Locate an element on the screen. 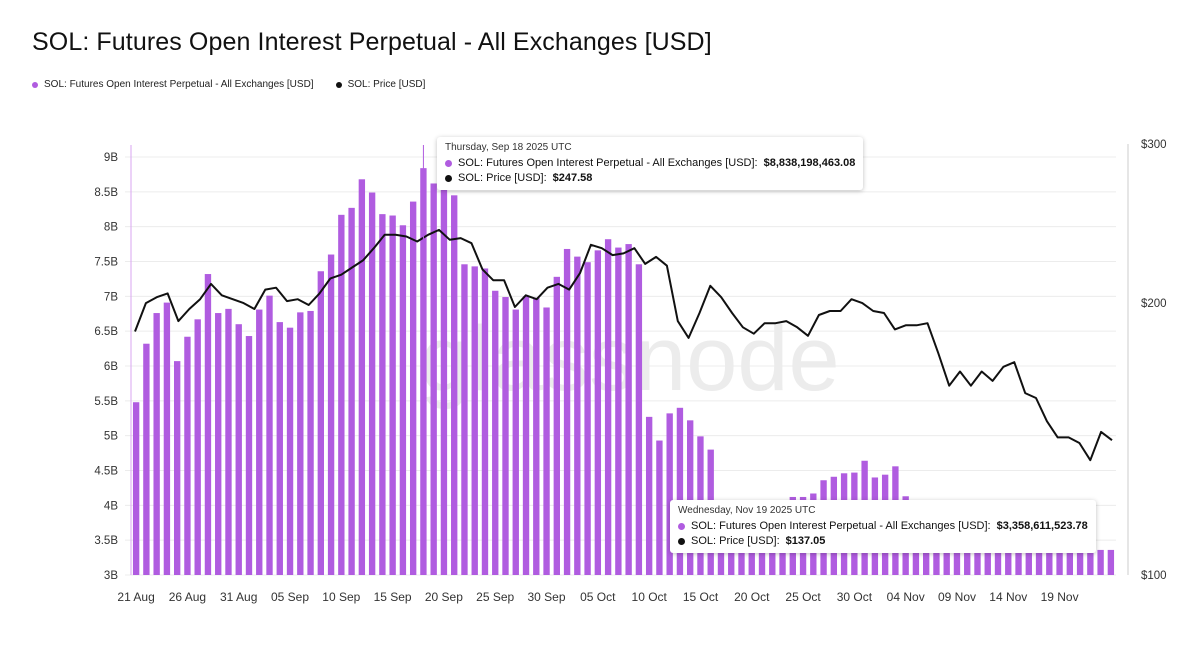 This screenshot has width=1200, height=646. tooltip-value-price: $137.05 is located at coordinates (805, 541).